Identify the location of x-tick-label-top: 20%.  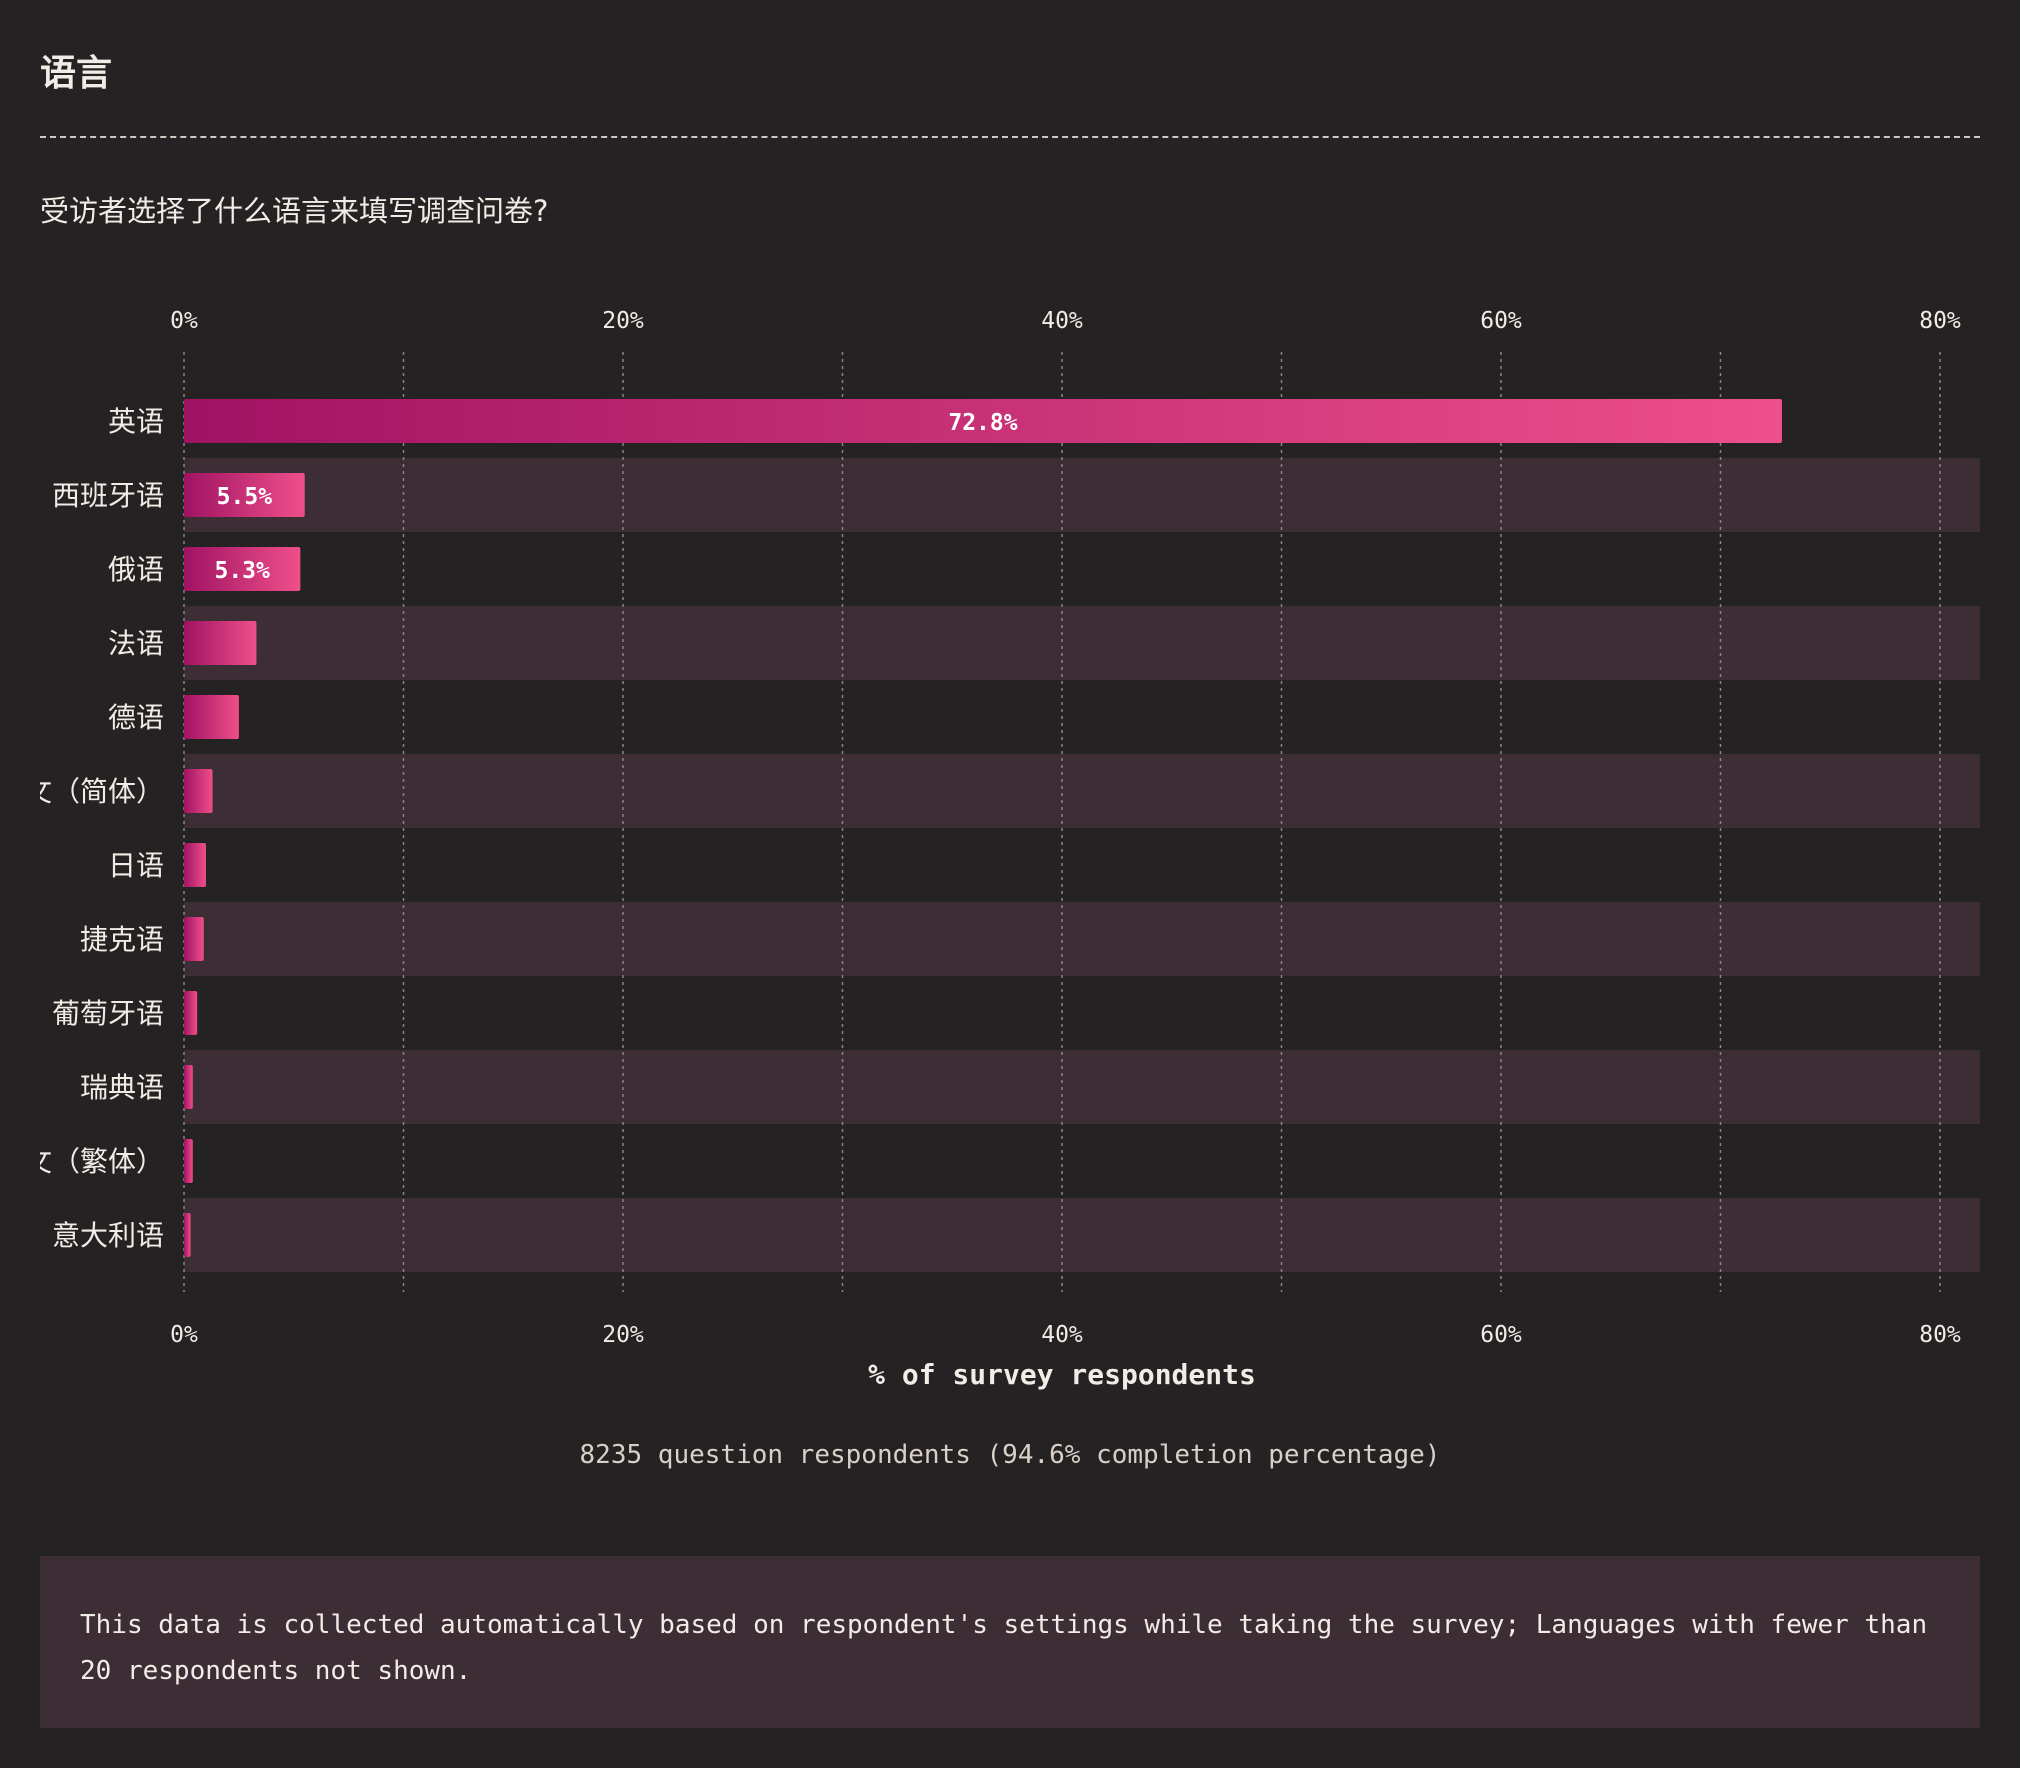
(623, 321).